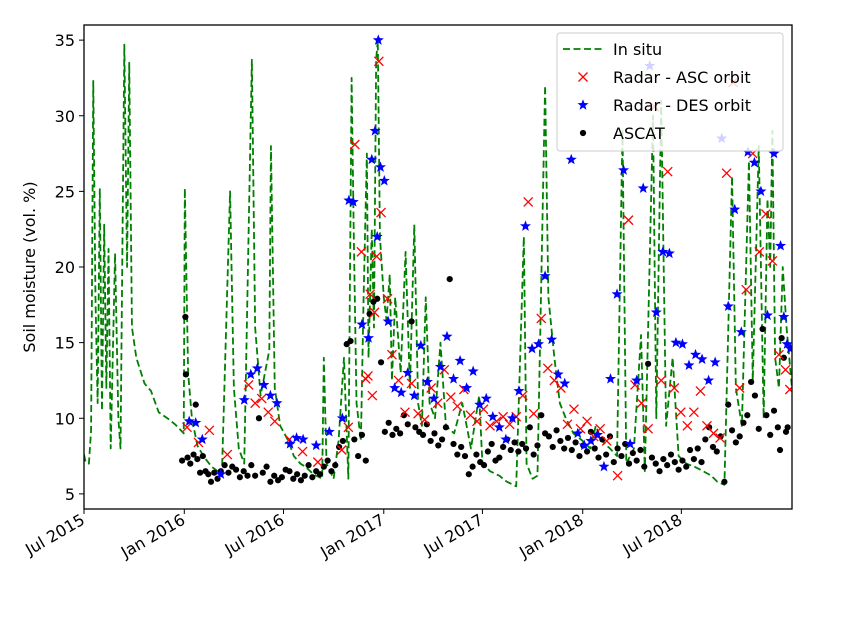  Describe the element at coordinates (583, 104) in the screenshot. I see `legend-swatch-star-marker` at that location.